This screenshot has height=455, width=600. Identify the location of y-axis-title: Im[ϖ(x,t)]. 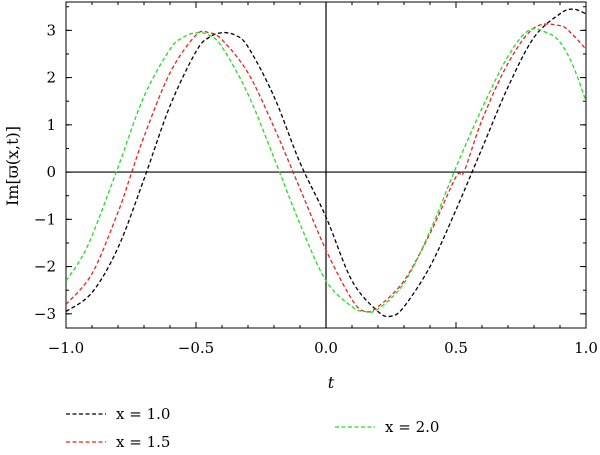
(12, 166).